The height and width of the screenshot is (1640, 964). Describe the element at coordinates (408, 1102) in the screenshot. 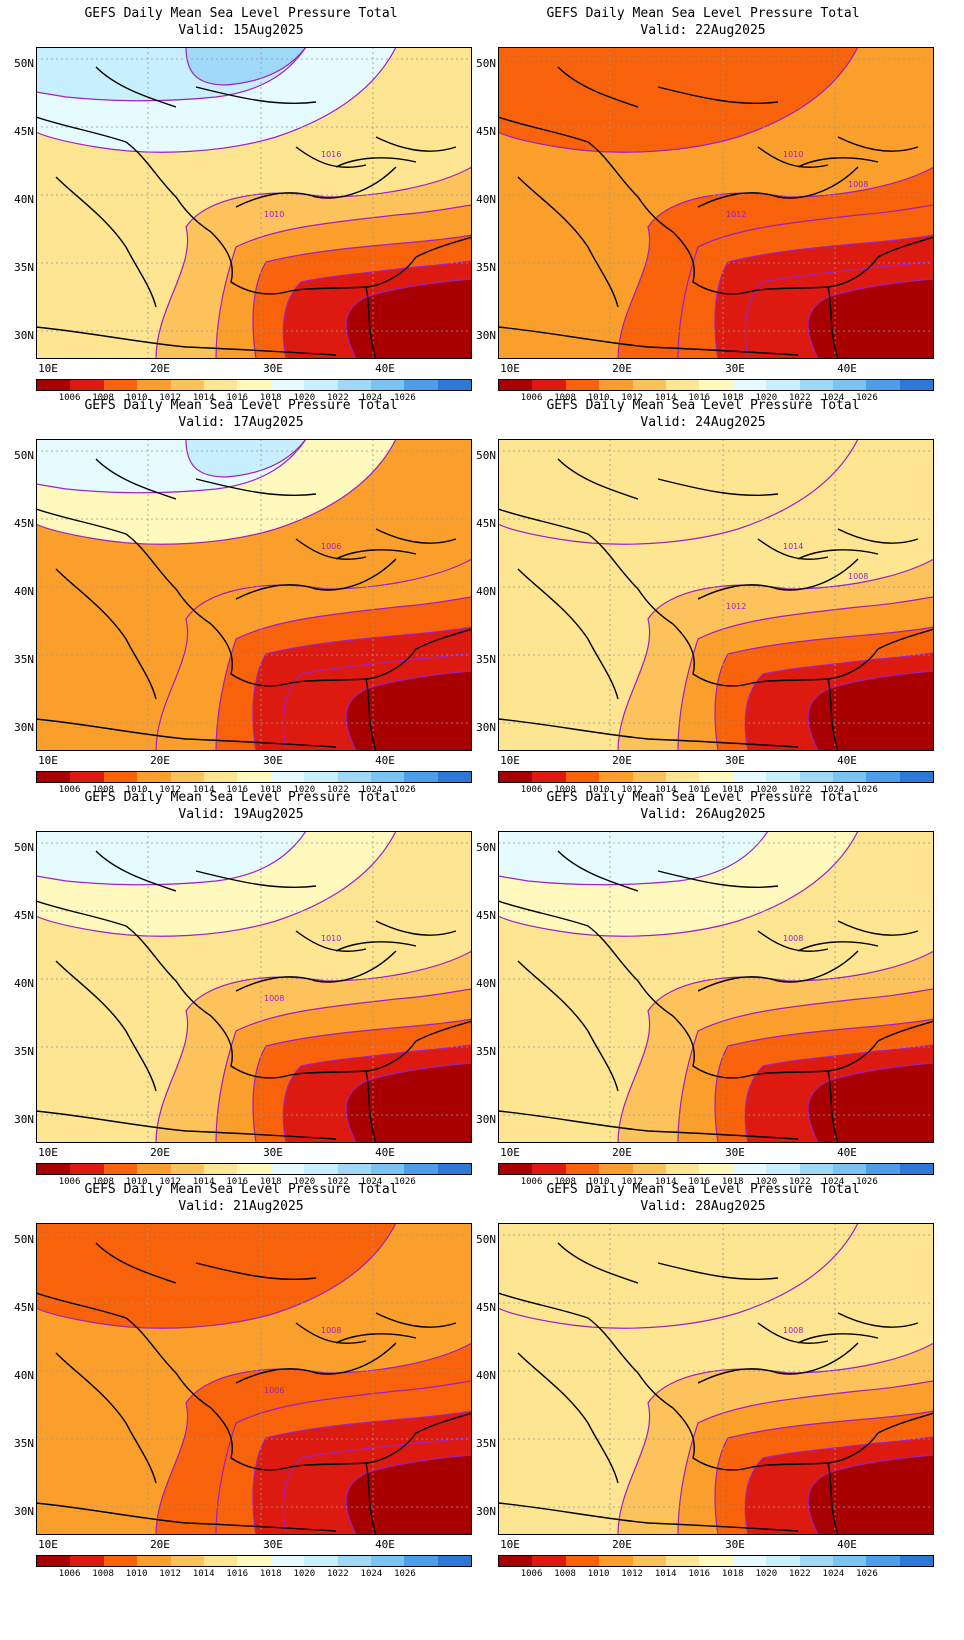

I see `low-pressure-band` at that location.